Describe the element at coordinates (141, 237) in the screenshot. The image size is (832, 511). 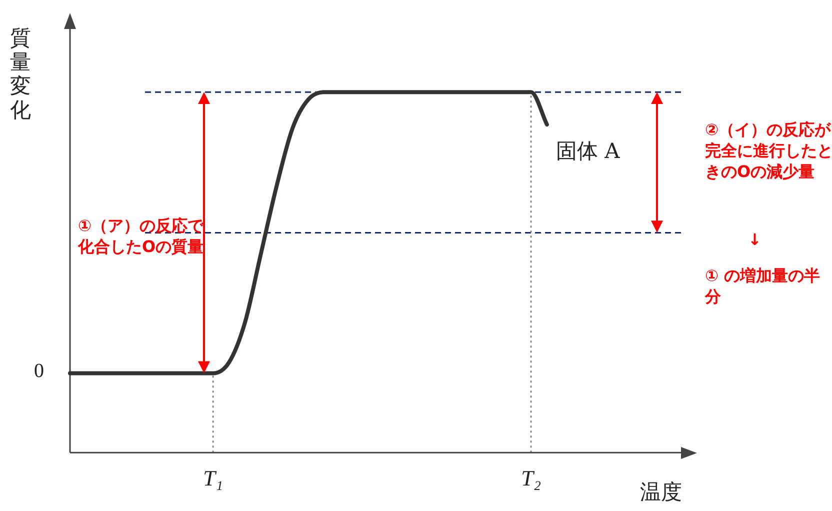
I see `annotation: ①（ア）の反応で化合したOの質量` at that location.